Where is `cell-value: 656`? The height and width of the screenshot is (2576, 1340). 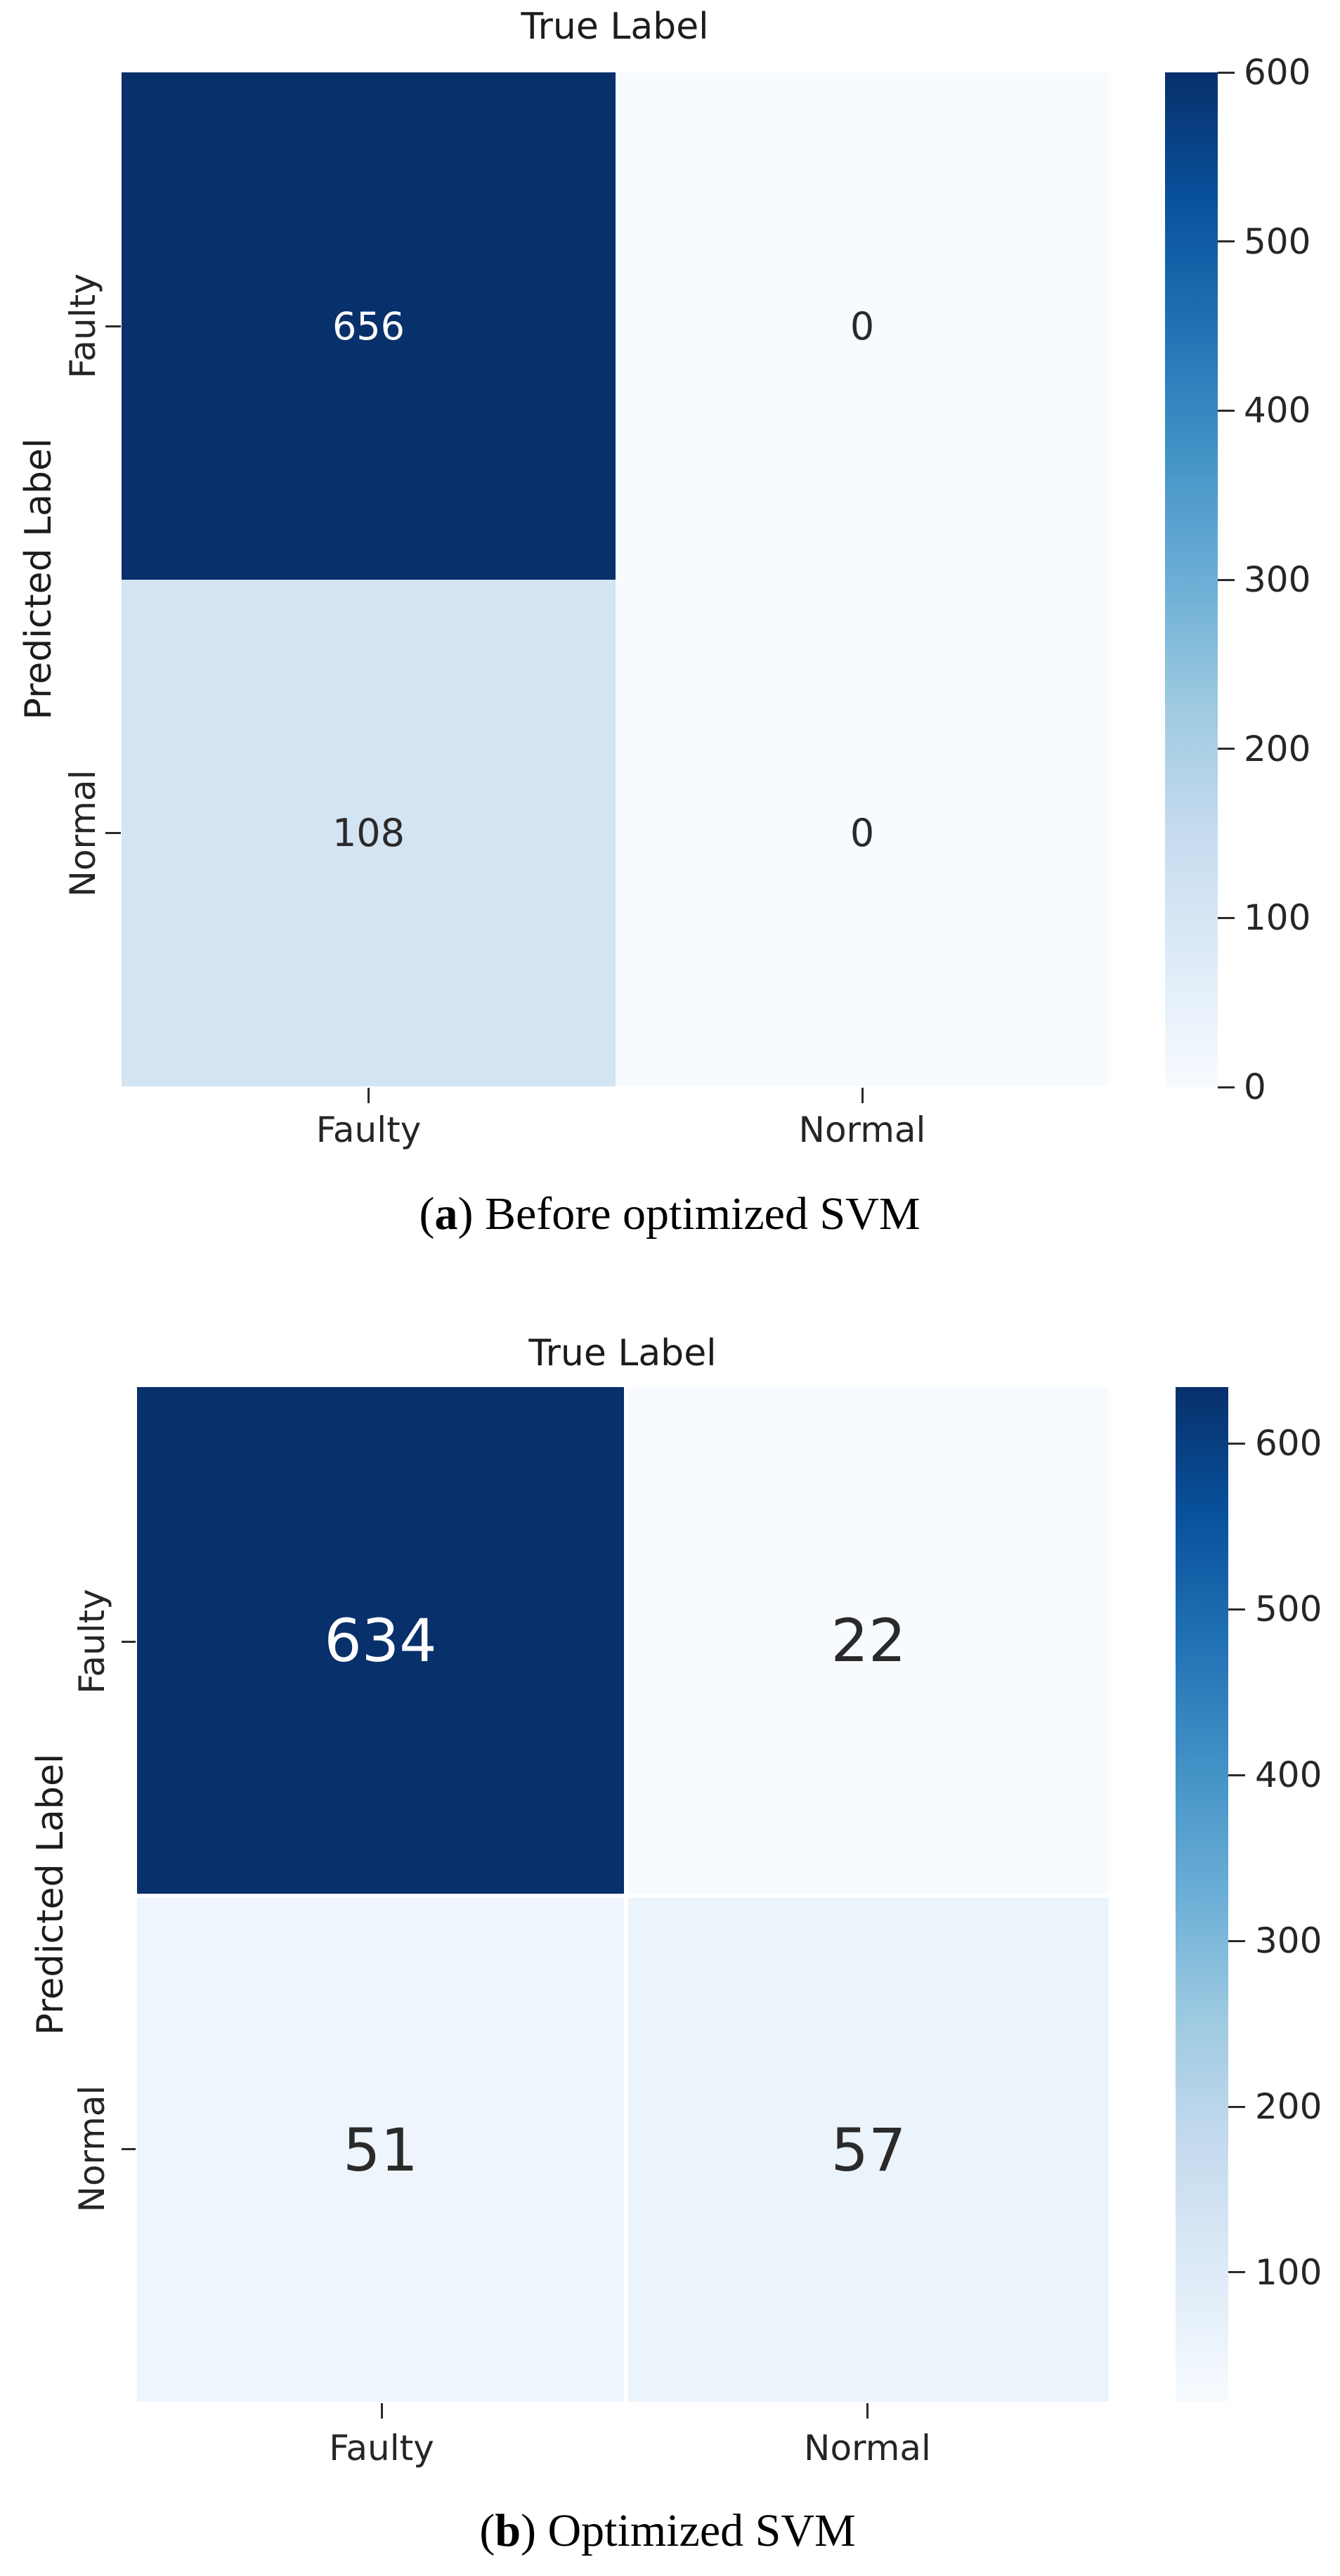
cell-value: 656 is located at coordinates (368, 326).